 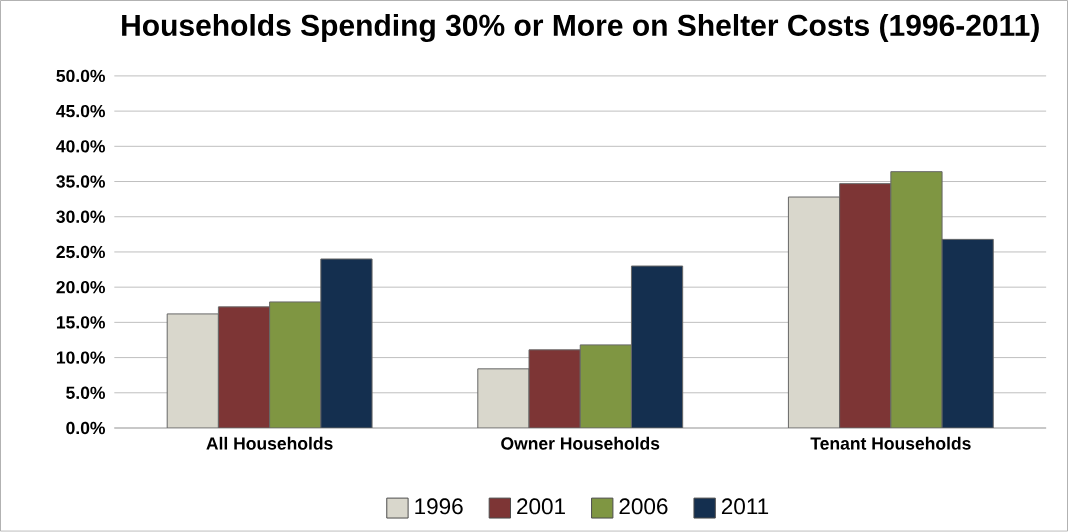 I want to click on chart-title: Households Spending 30% or More on Shelter Costs (1996-2011), so click(x=580, y=28).